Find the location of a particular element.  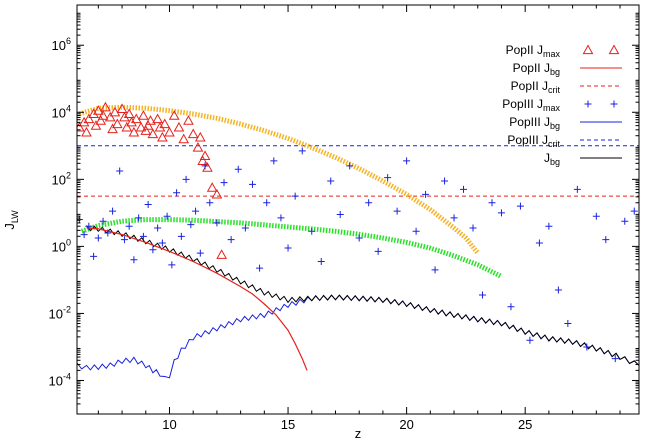

y-axis-title-main: J is located at coordinates (9, 226).